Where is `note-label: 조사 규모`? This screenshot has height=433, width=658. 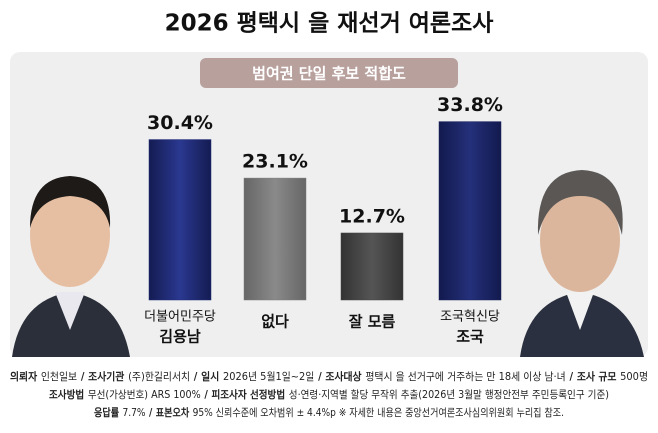 note-label: 조사 규모 is located at coordinates (597, 376).